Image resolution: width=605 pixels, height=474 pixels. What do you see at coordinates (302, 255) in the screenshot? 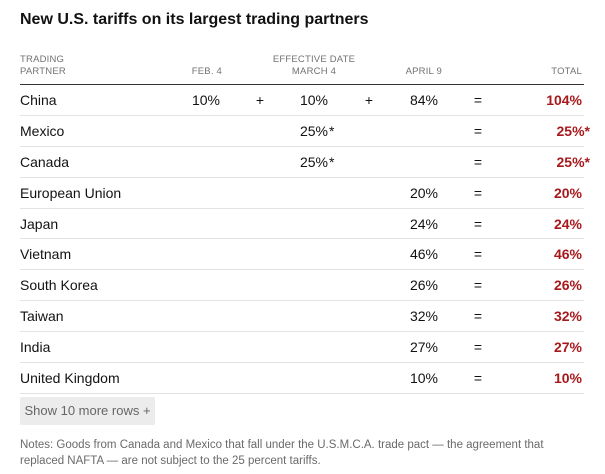
I see `table-row: Vietnam 46% = 46%` at bounding box center [302, 255].